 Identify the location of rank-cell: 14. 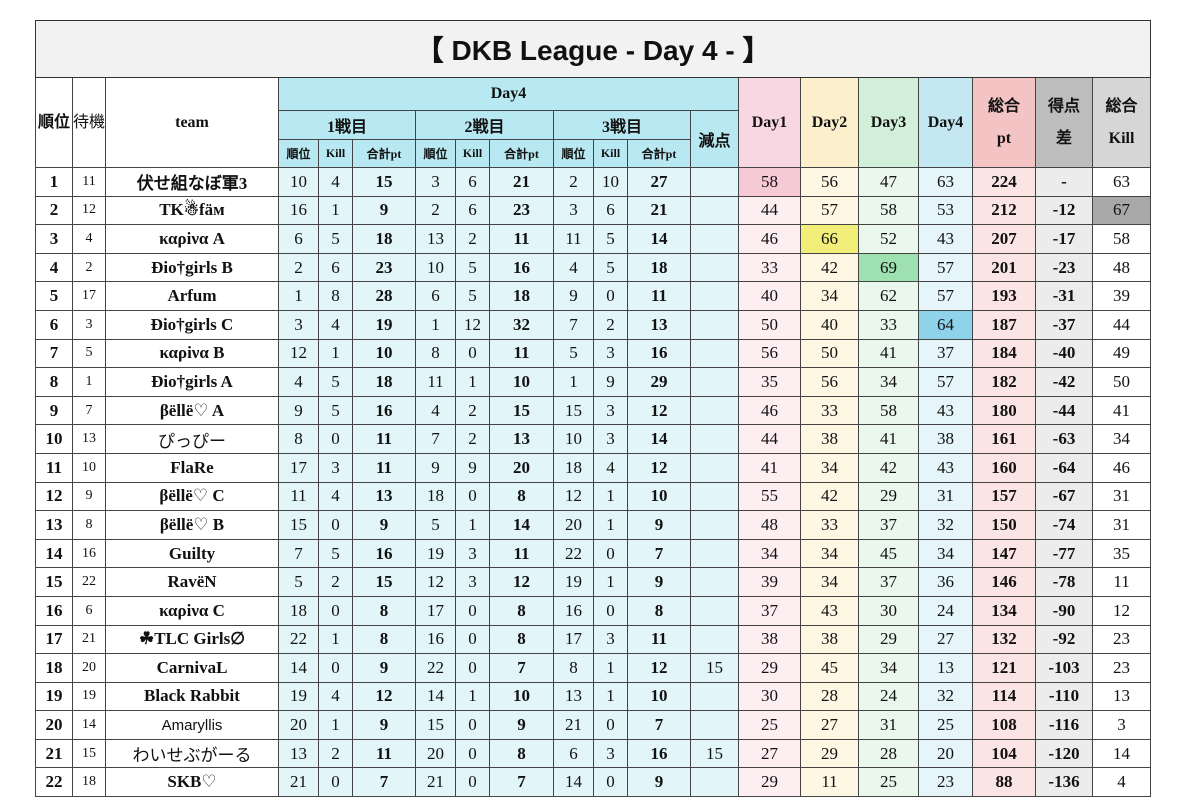
(54, 553).